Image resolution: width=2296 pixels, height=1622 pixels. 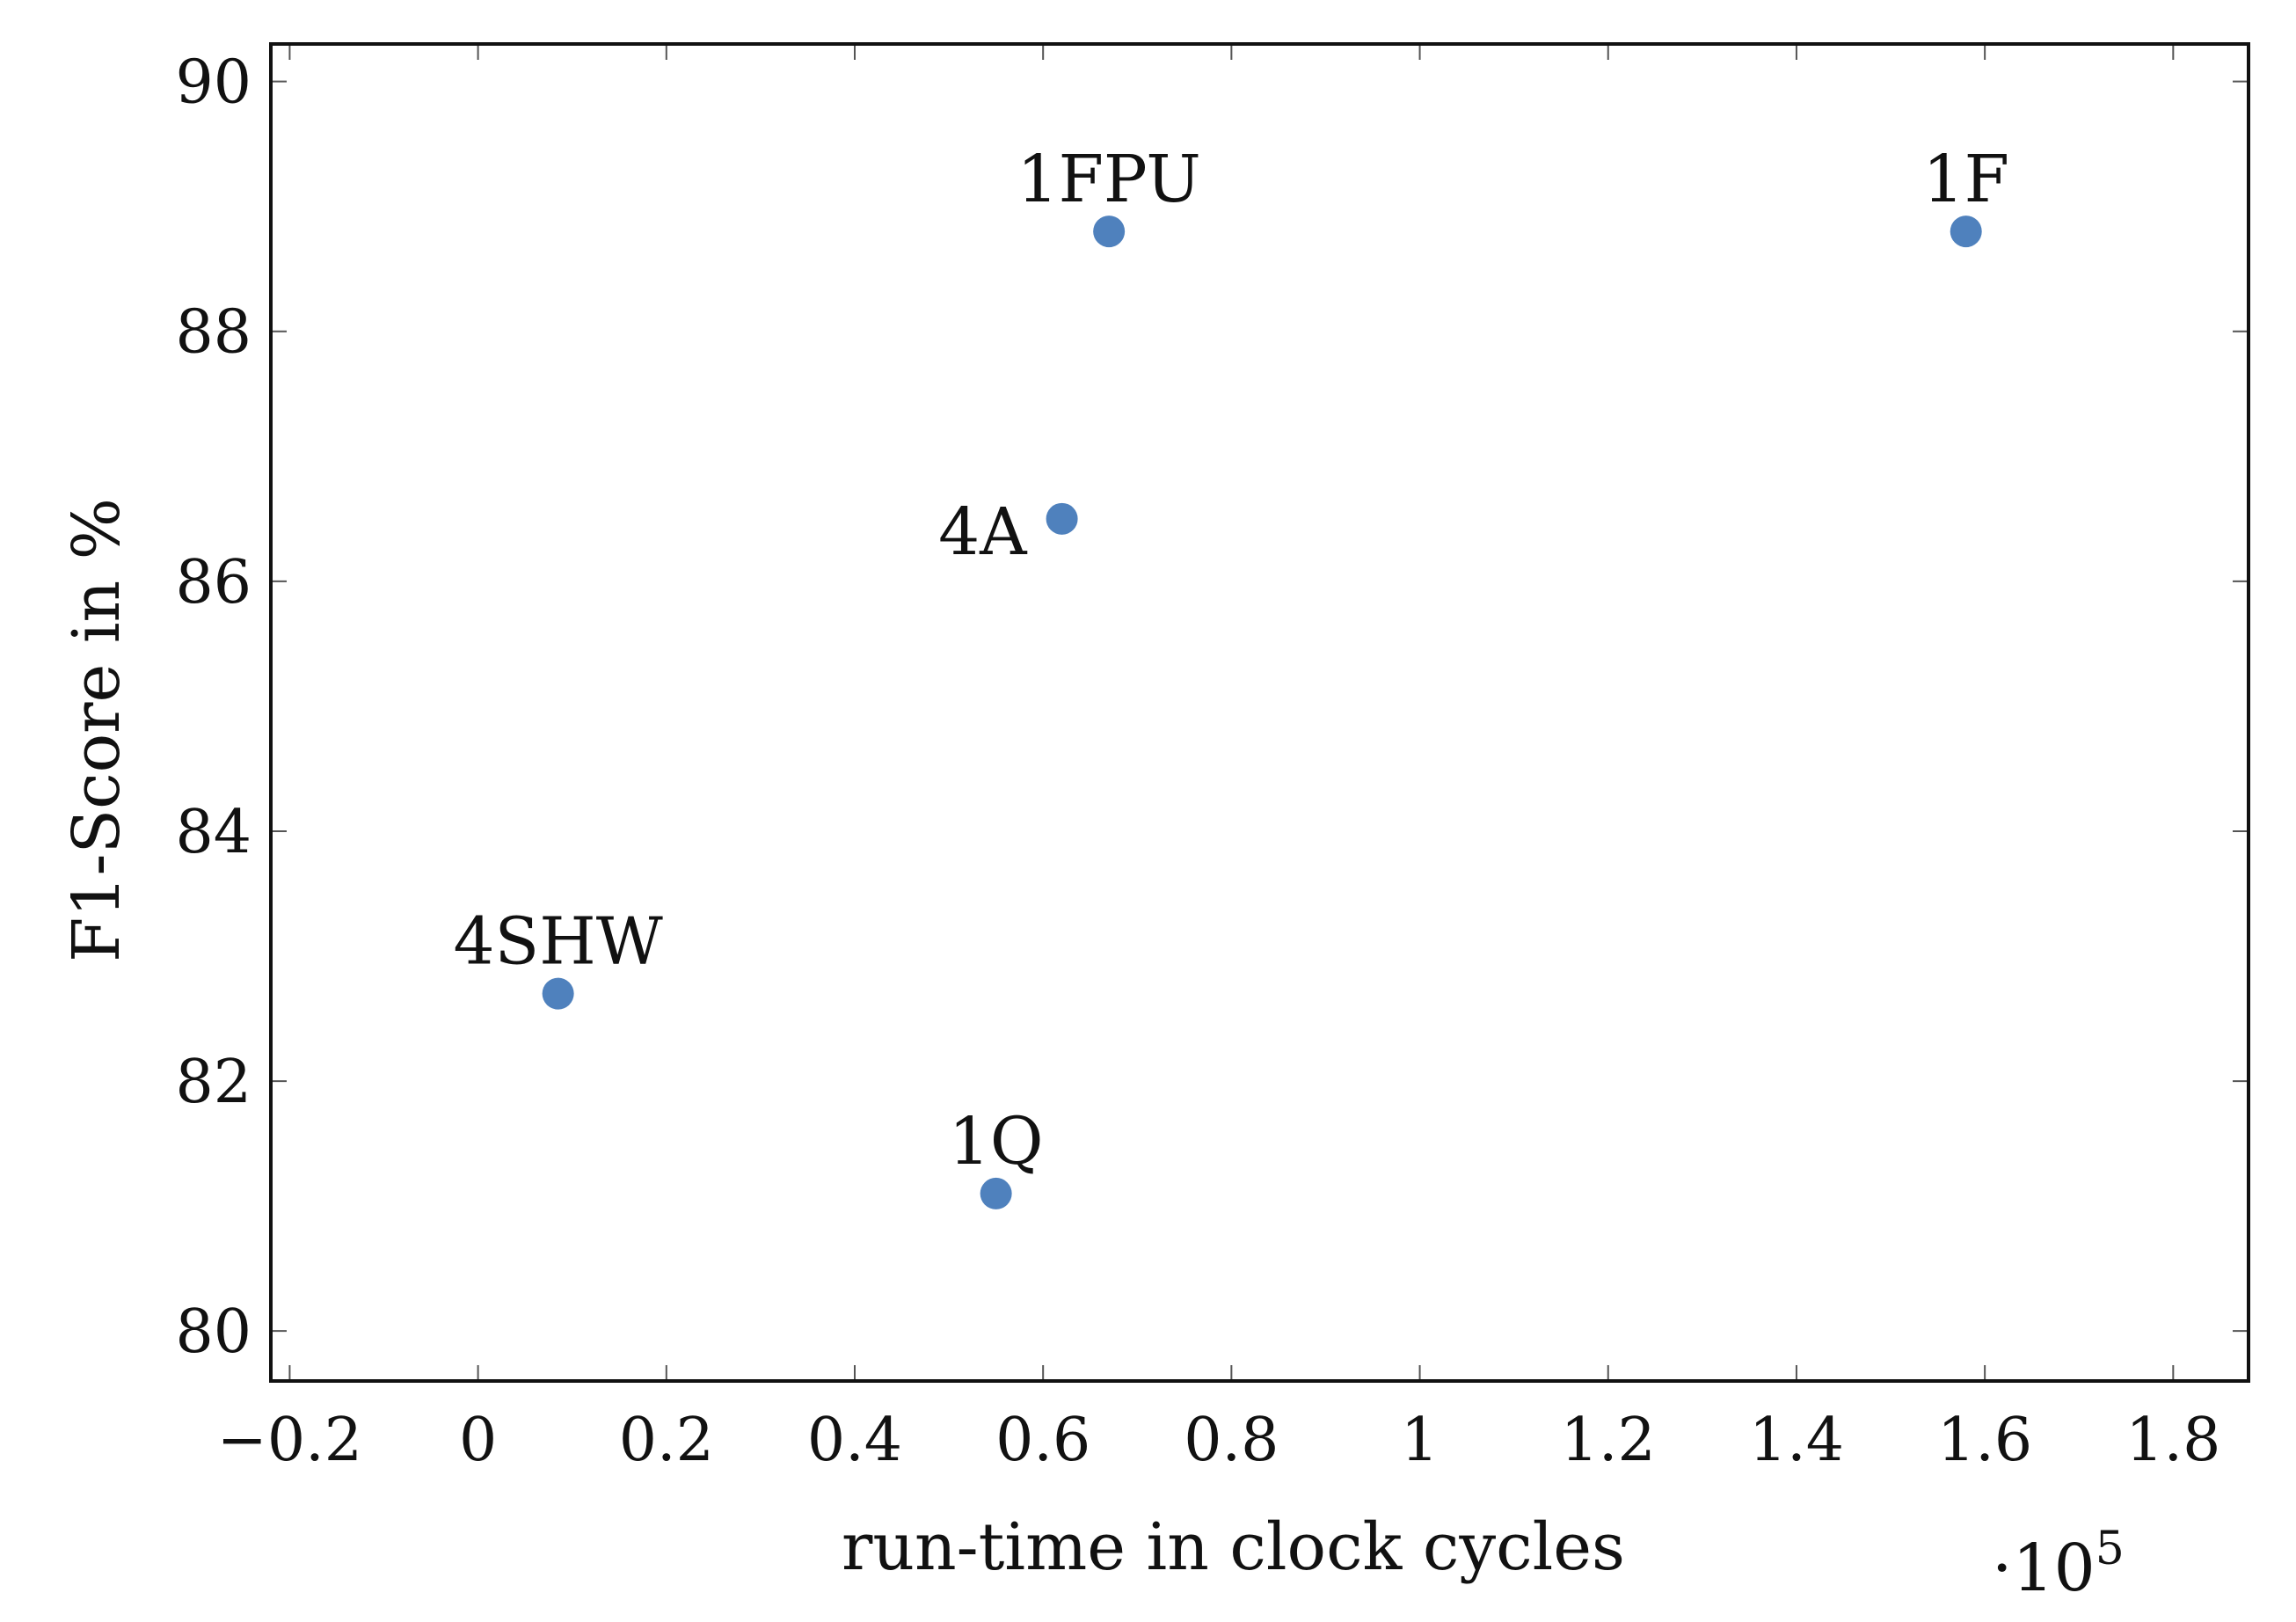 I want to click on x-axis-label: run-time in clock cycles, so click(x=1233, y=1547).